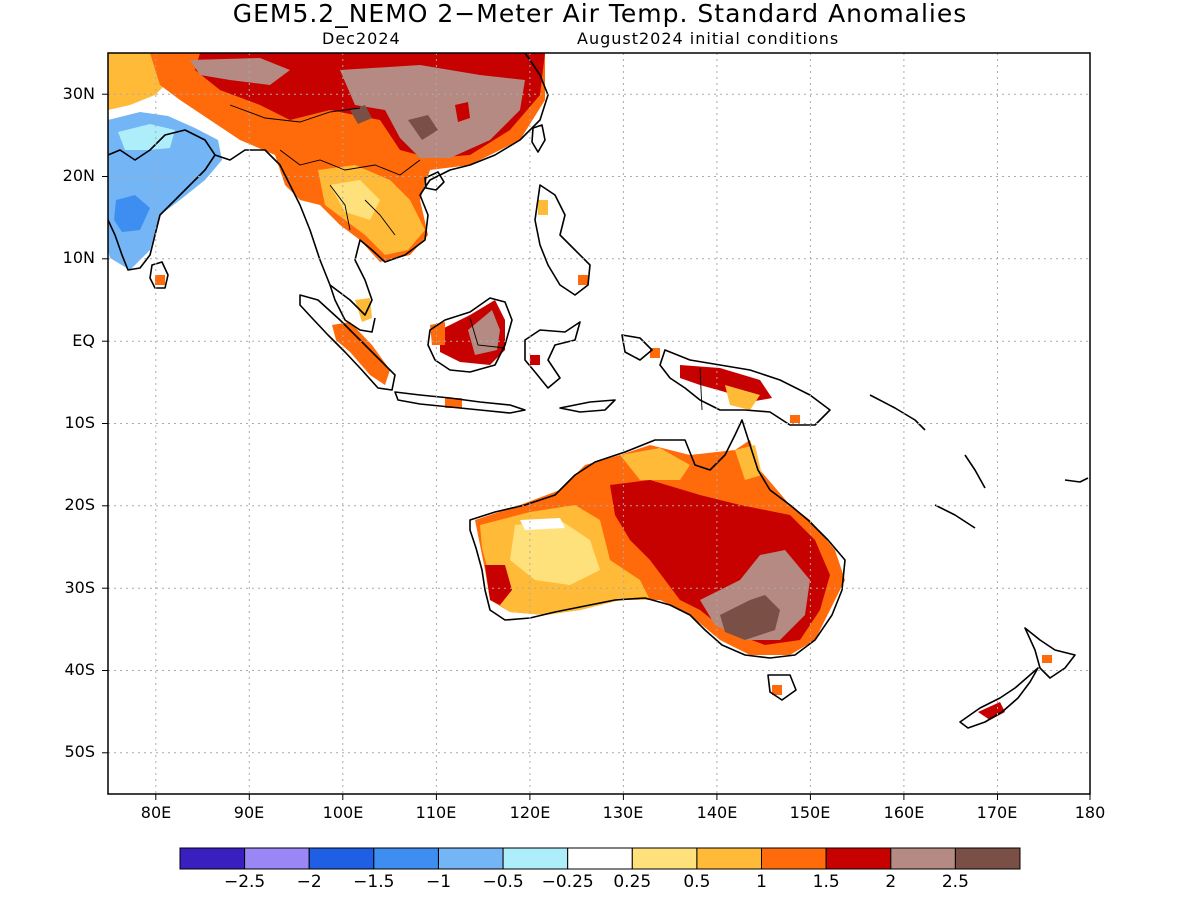 The width and height of the screenshot is (1200, 900). I want to click on colorbar-label: 0.5, so click(697, 882).